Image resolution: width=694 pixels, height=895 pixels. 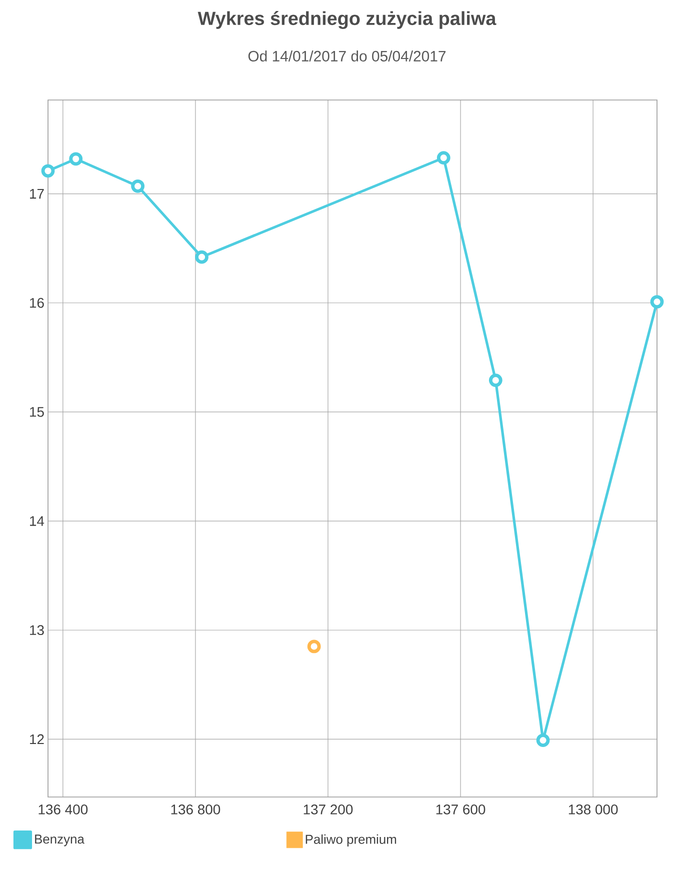 I want to click on legend-label: Benzyna, so click(x=59, y=840).